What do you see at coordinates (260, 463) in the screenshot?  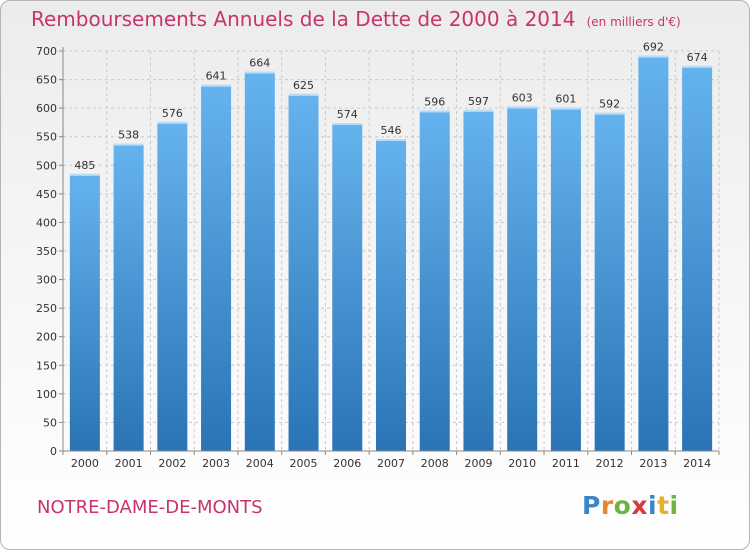 I see `x-tick-label: 2004` at bounding box center [260, 463].